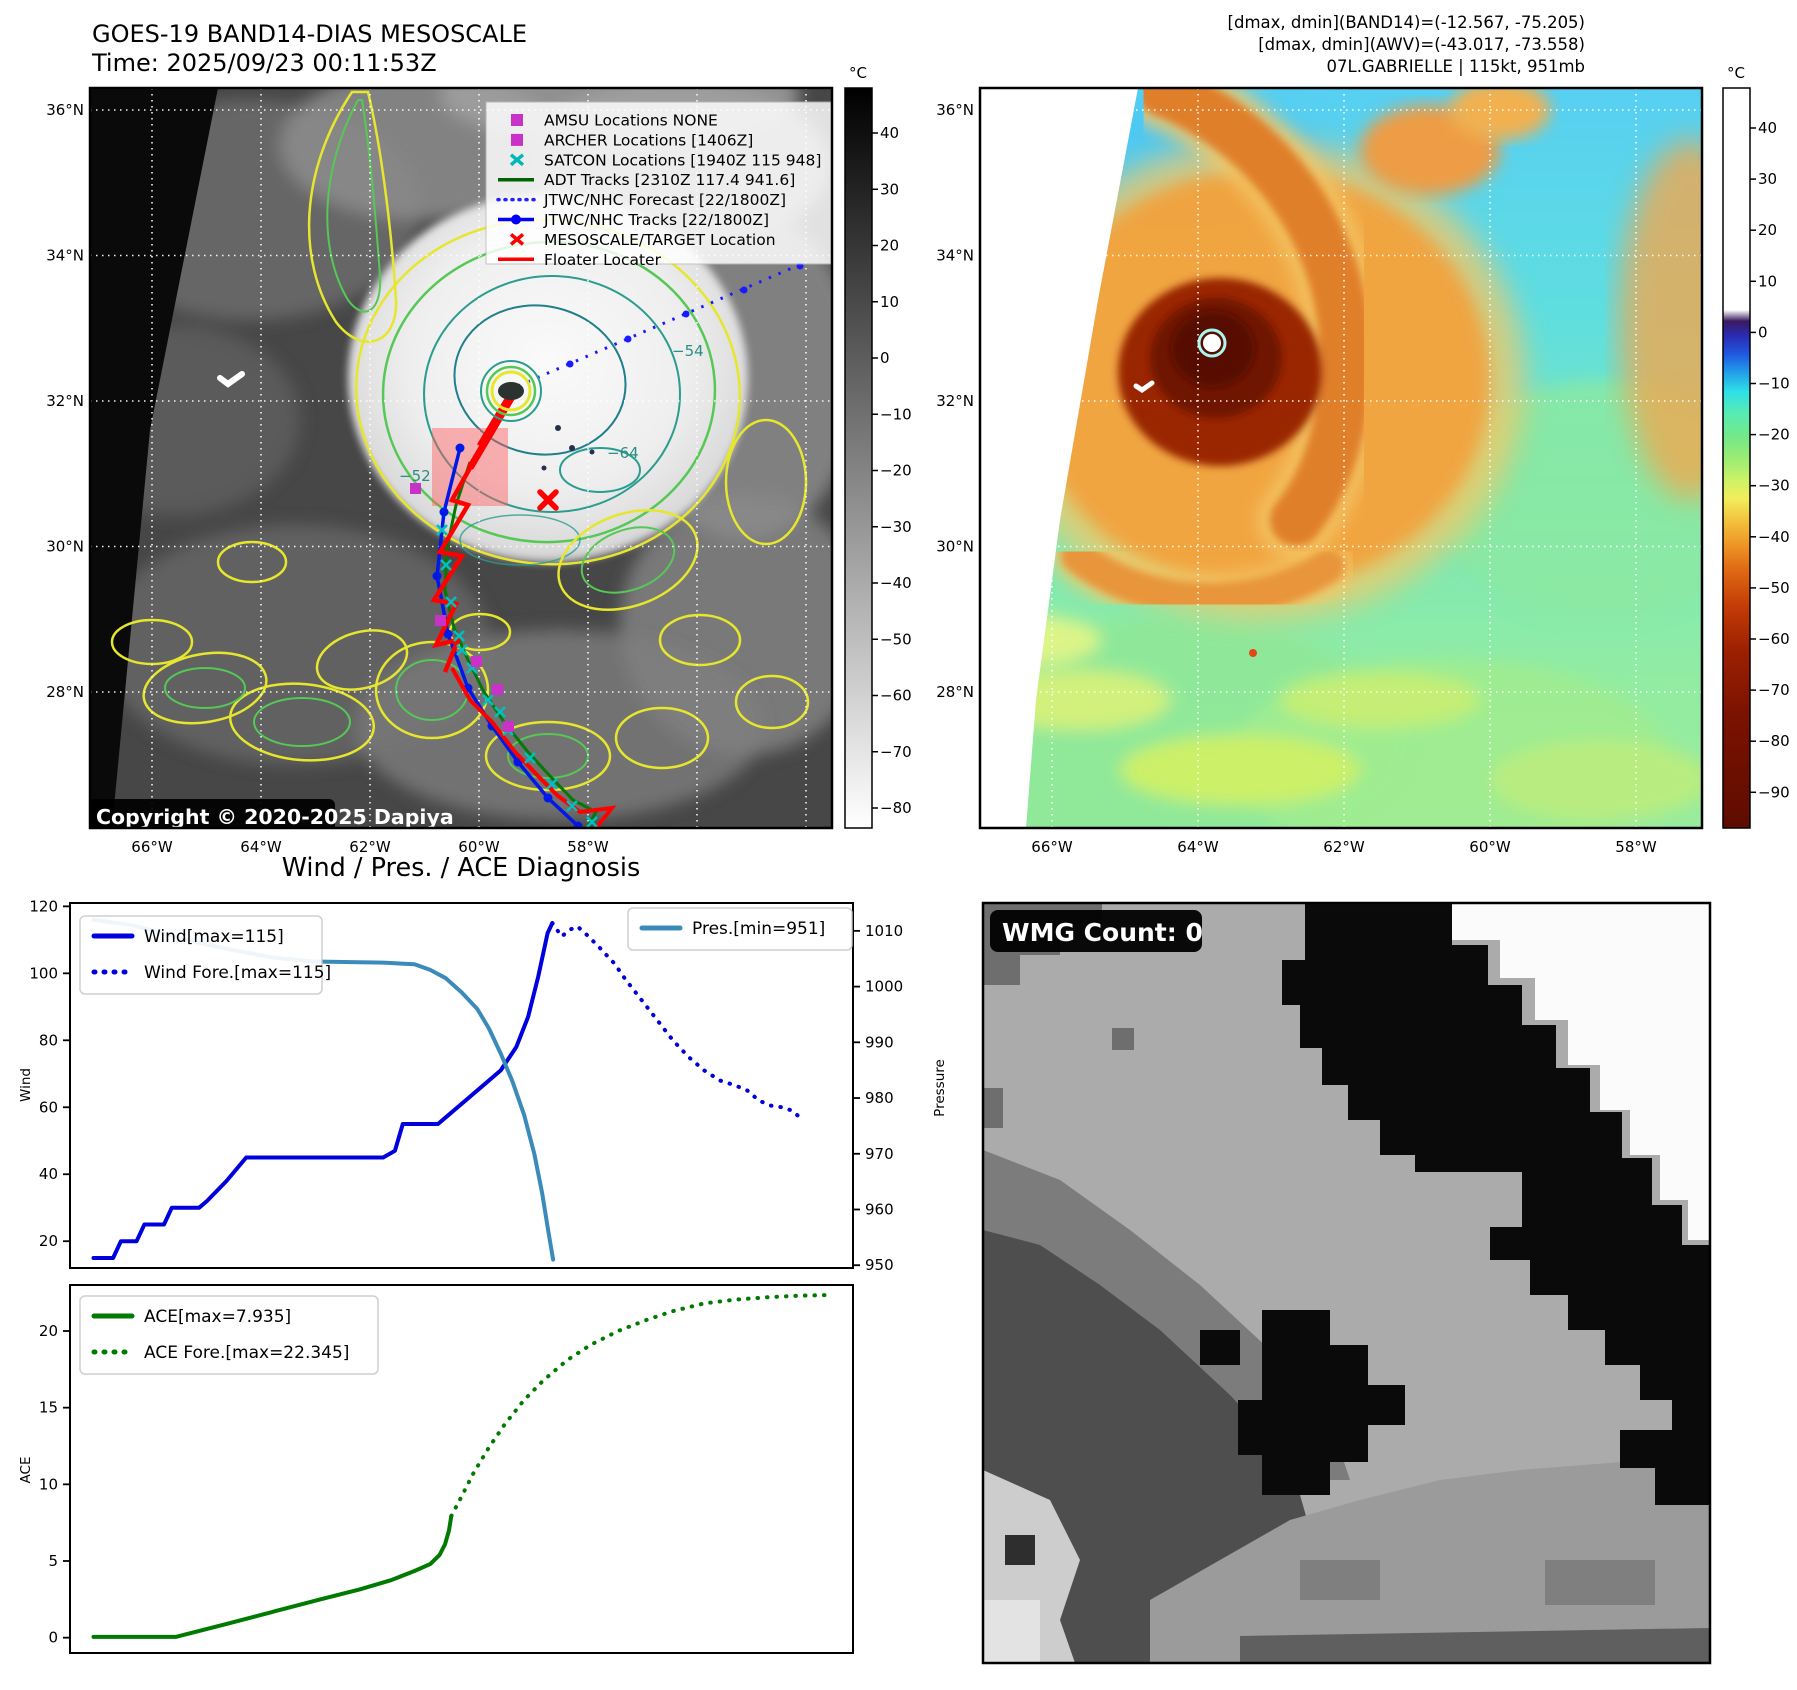  What do you see at coordinates (682, 160) in the screenshot?
I see `legend-item-label: SATCON Locations [1940Z 115 948]` at bounding box center [682, 160].